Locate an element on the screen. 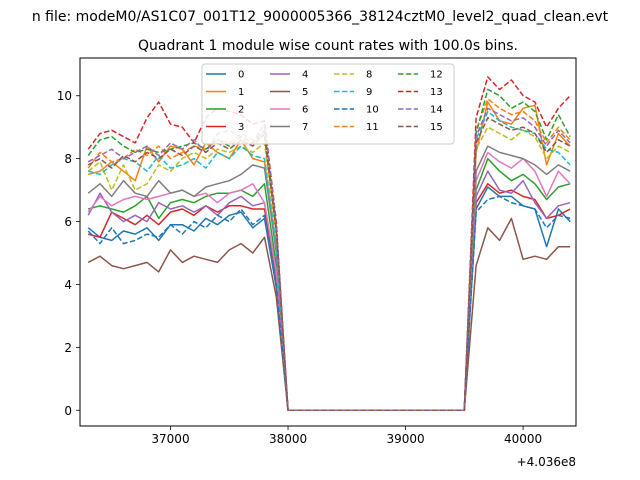  x-tick-label: 39000 is located at coordinates (405, 439).